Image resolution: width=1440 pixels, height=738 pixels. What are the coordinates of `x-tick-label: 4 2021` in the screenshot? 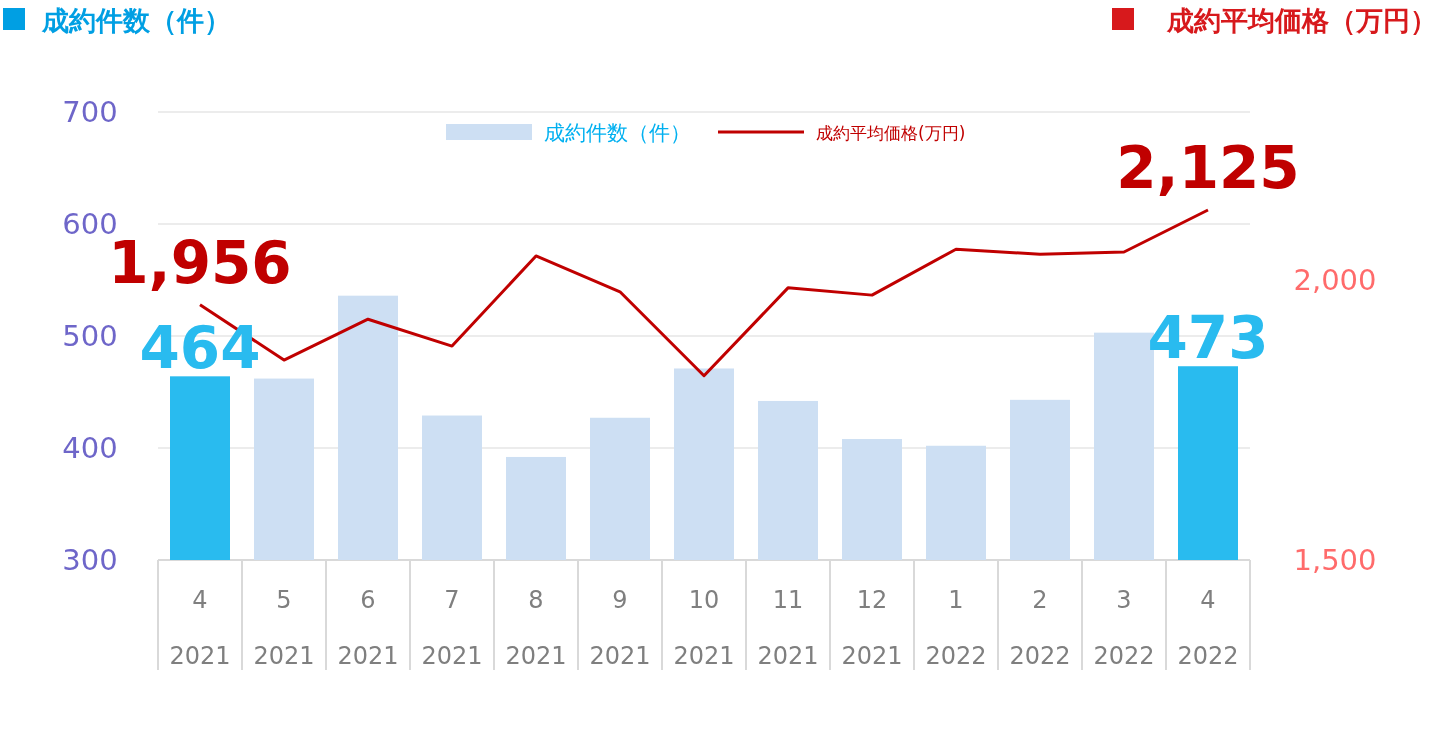 It's located at (200, 628).